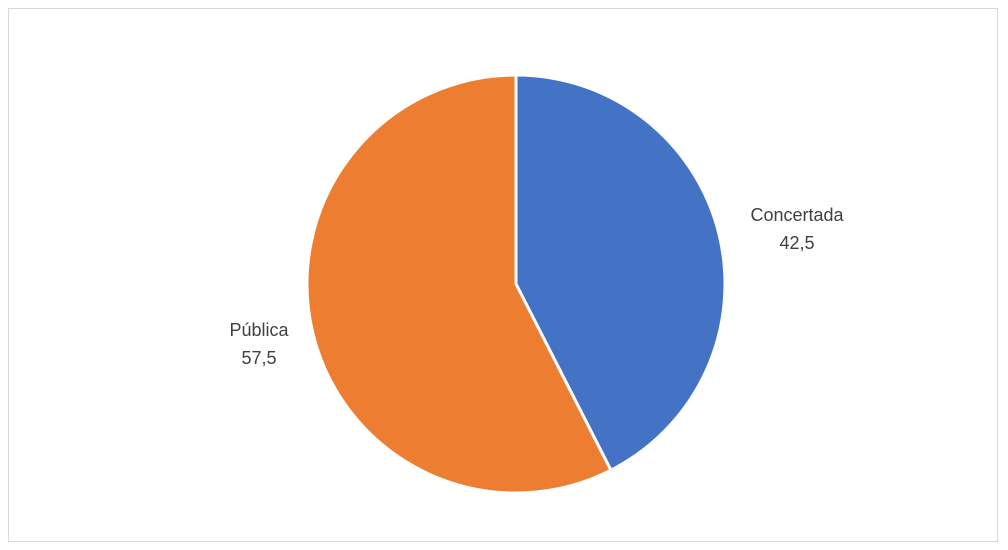 The height and width of the screenshot is (550, 1008). What do you see at coordinates (259, 330) in the screenshot?
I see `slice-label-name-publica: Pública` at bounding box center [259, 330].